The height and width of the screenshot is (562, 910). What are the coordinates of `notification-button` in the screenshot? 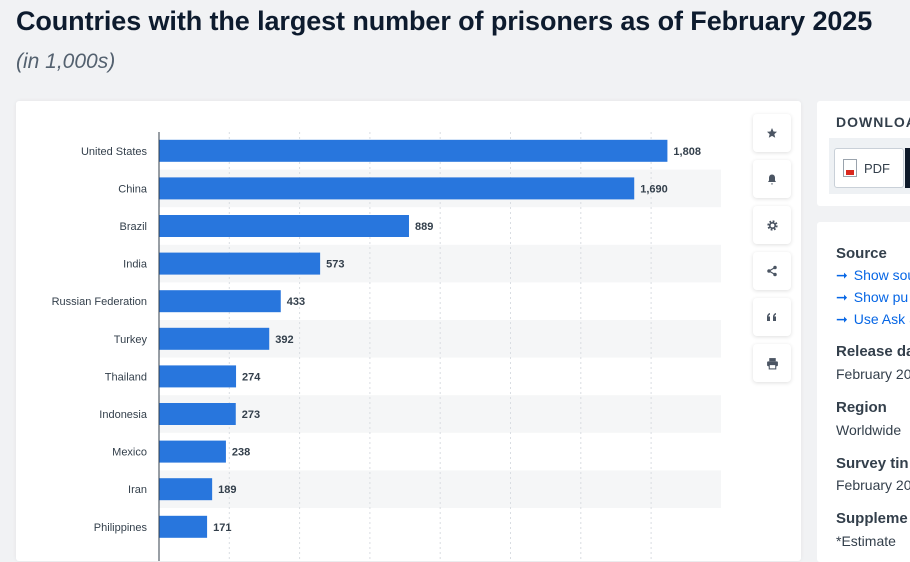 It's located at (772, 179).